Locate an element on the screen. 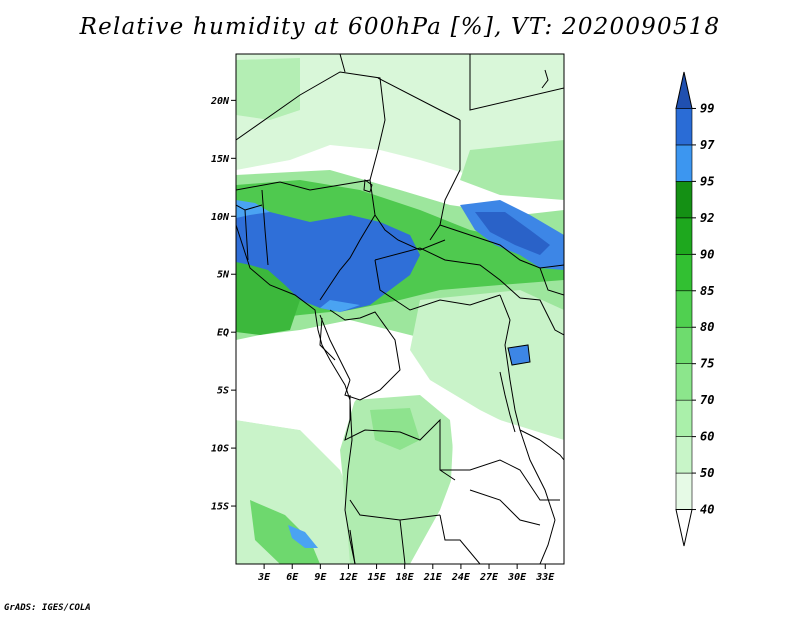  grads-credit: GrADS: IGES/COLA is located at coordinates (47, 608).